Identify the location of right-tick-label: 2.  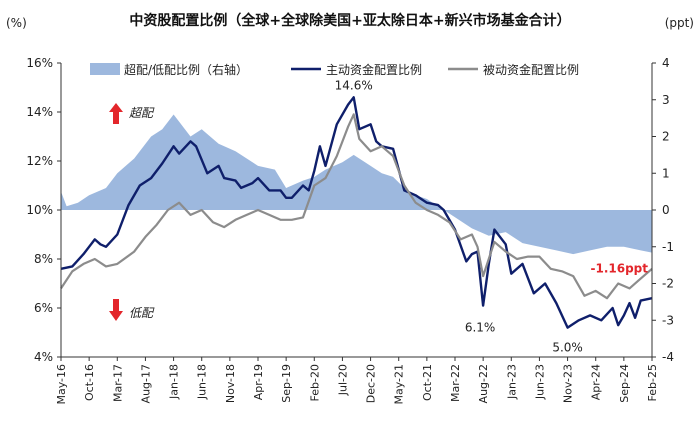
(666, 137).